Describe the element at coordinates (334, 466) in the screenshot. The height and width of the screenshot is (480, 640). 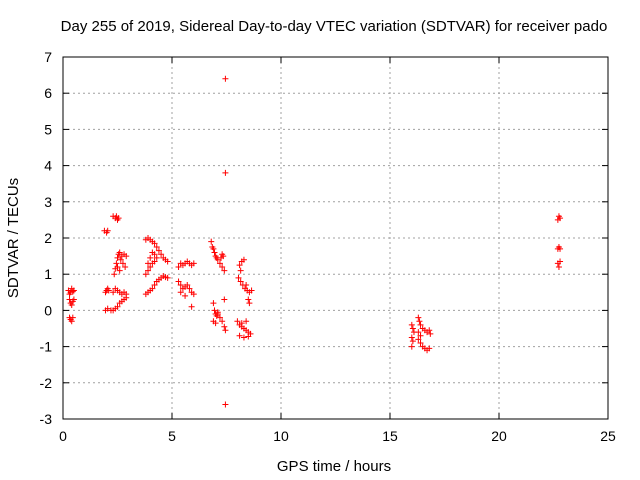
I see `x-axis-label: GPS time / hours` at that location.